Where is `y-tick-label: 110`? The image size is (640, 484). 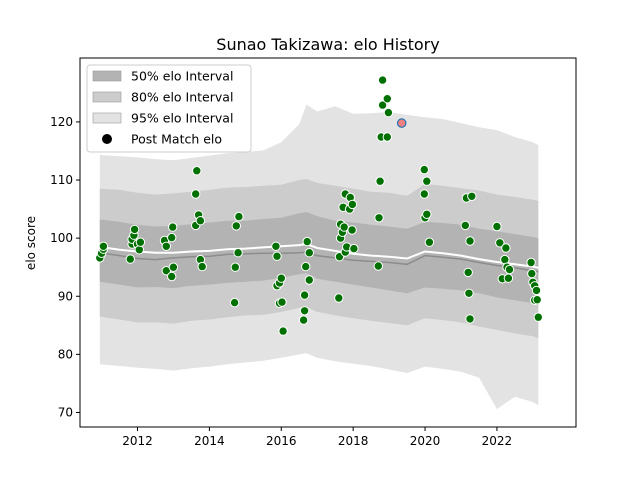
y-tick-label: 110 is located at coordinates (61, 180).